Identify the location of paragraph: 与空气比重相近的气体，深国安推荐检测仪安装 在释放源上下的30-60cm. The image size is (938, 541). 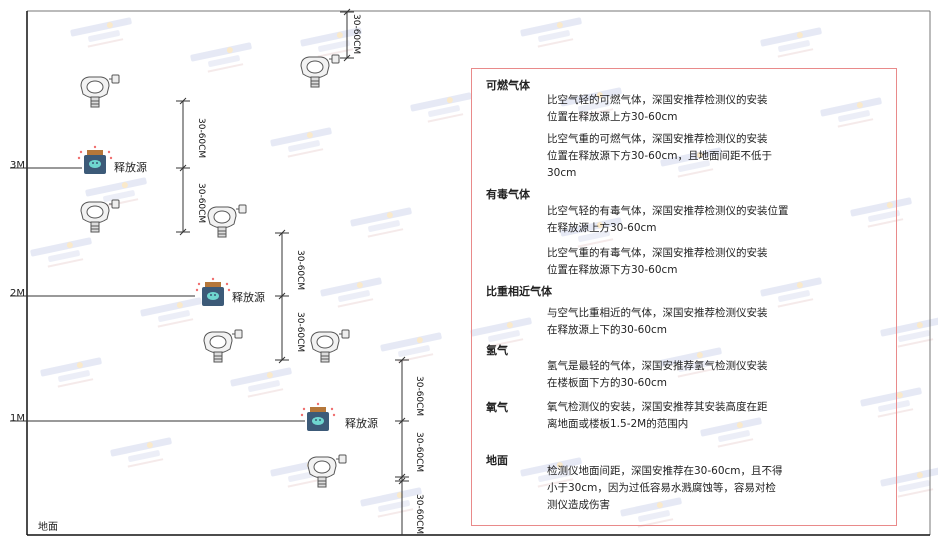
(657, 322).